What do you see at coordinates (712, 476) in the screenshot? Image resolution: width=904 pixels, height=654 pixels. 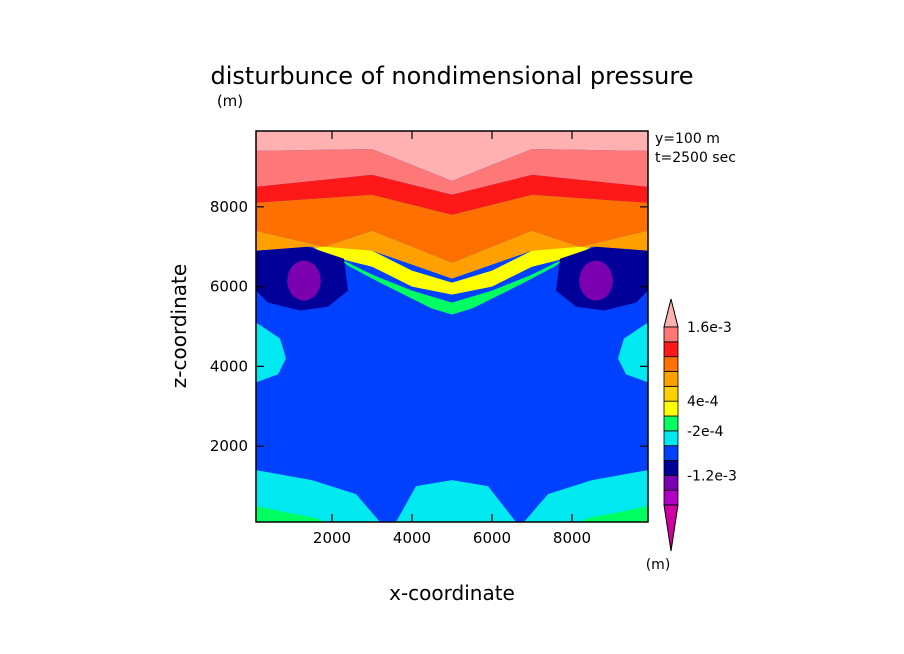 I see `colorbar-label: -1.2e-3` at bounding box center [712, 476].